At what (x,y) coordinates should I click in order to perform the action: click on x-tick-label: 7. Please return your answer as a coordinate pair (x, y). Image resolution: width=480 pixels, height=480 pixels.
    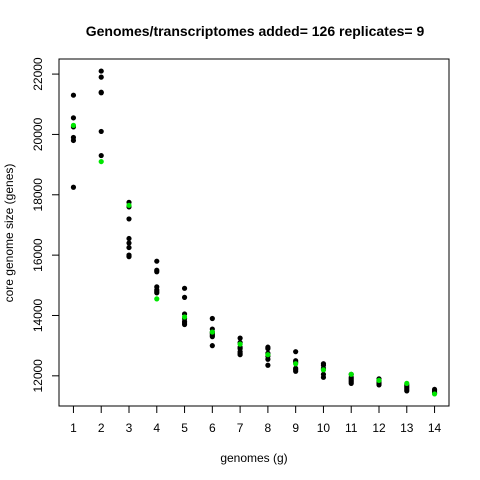
    Looking at the image, I should click on (240, 428).